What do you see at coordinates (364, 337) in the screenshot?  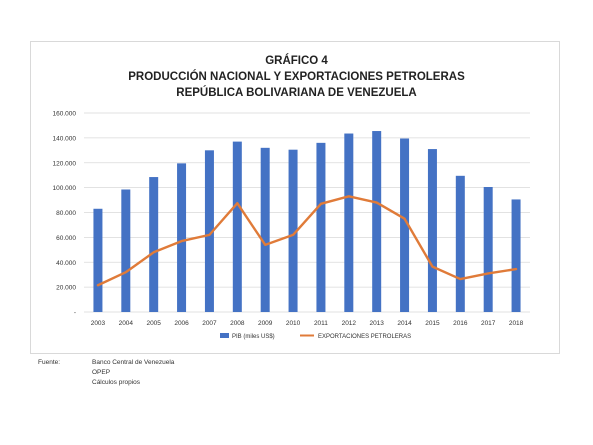 I see `legend-label-exportaciones: EXPORTACIONES PETROLERAS` at bounding box center [364, 337].